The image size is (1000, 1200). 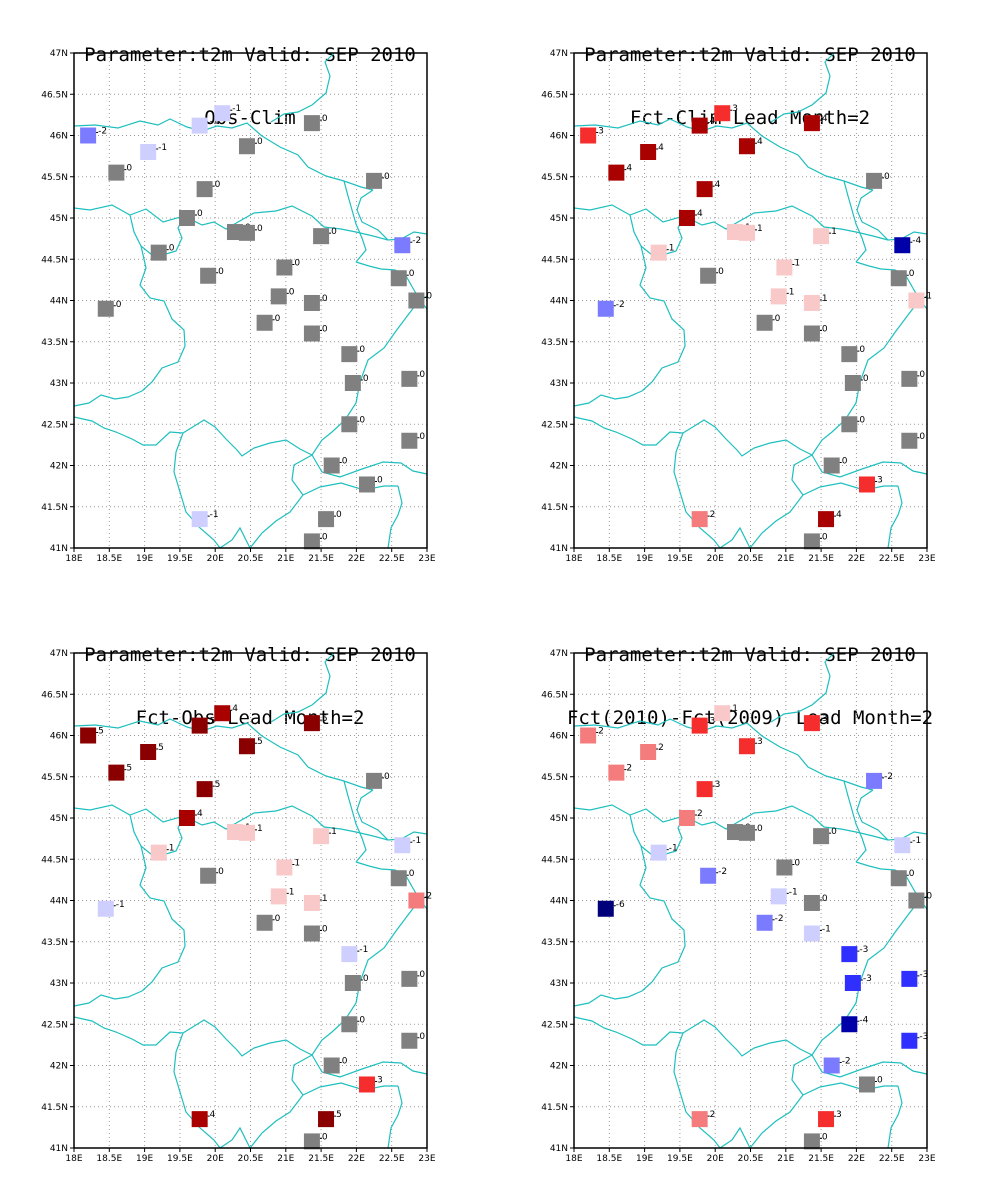 What do you see at coordinates (715, 559) in the screenshot?
I see `x-tick-label: 20E` at bounding box center [715, 559].